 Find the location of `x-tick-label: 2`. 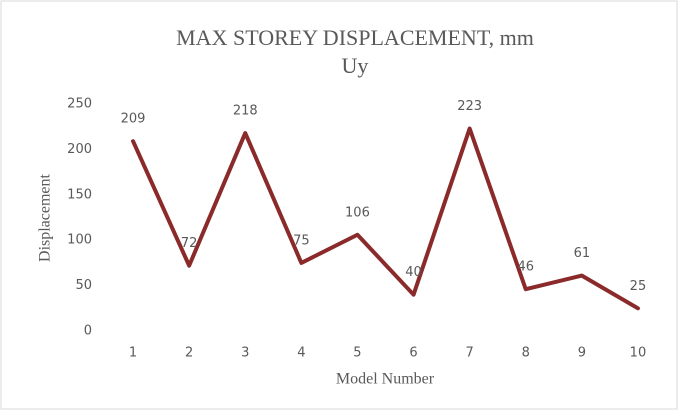

x-tick-label: 2 is located at coordinates (189, 353).